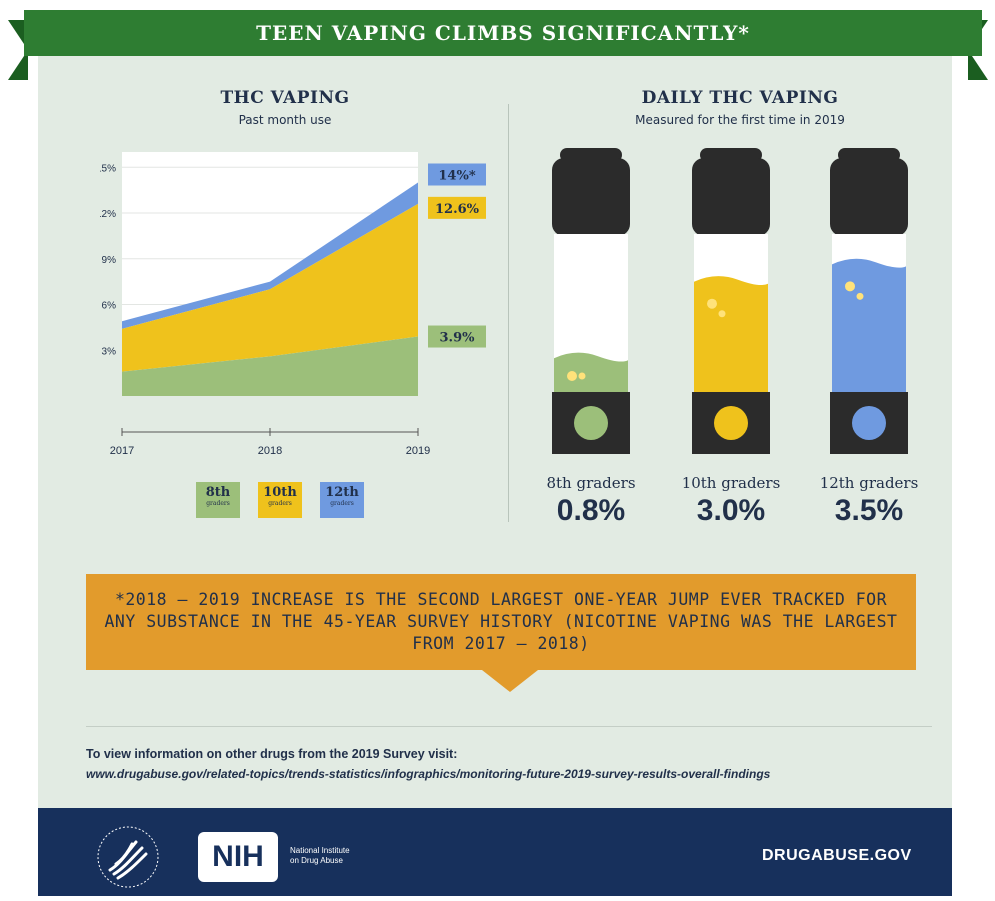 Image resolution: width=995 pixels, height=901 pixels. I want to click on legend-12th-label: 12th, so click(342, 492).